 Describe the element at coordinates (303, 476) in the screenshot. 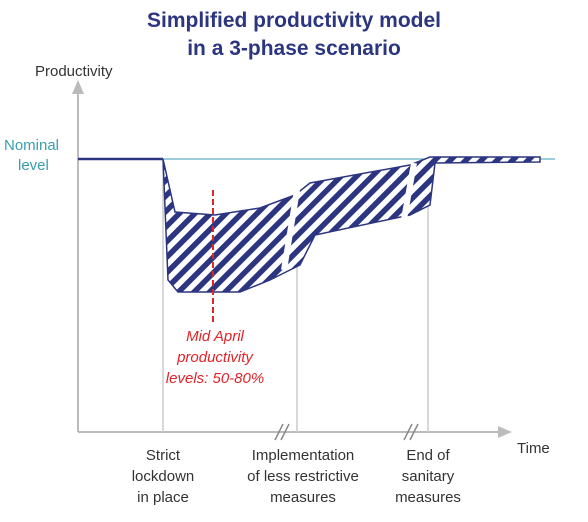

I see `phase-label: of less restrictive` at that location.